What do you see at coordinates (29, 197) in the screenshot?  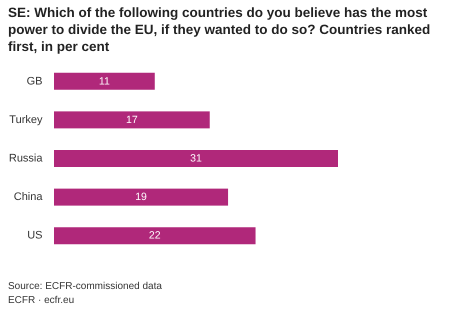 I see `y-tick-label: China` at bounding box center [29, 197].